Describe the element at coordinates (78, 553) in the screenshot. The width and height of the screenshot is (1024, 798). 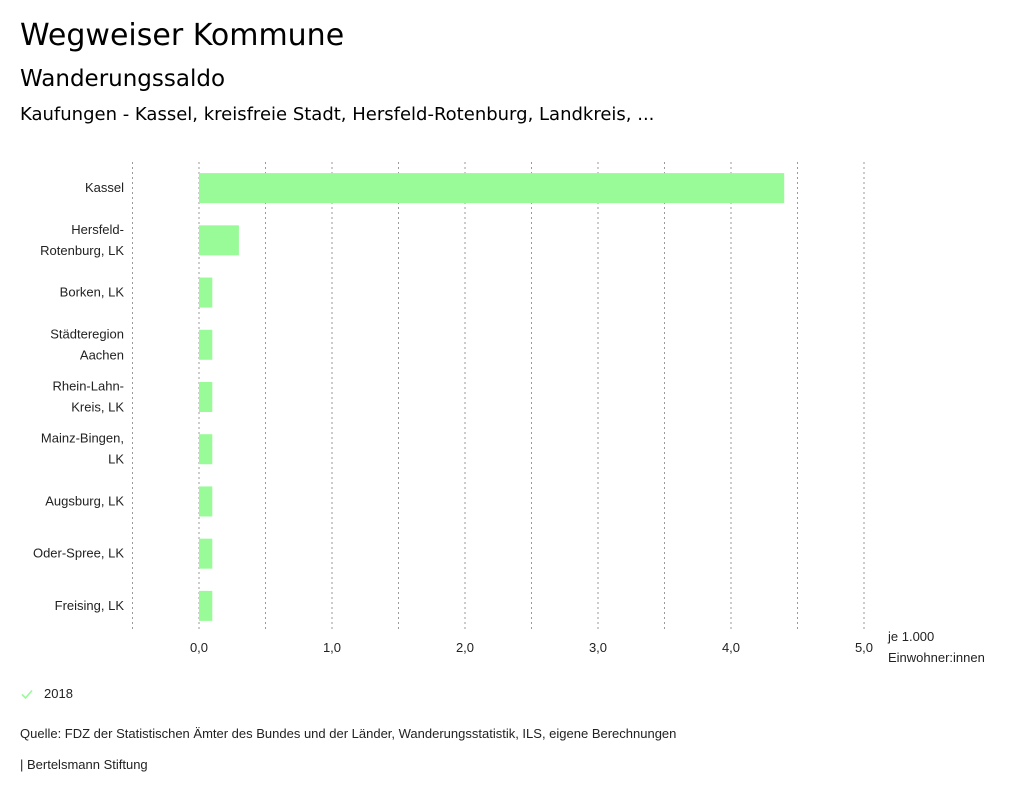
I see `category-label: Oder-Spree, LK` at that location.